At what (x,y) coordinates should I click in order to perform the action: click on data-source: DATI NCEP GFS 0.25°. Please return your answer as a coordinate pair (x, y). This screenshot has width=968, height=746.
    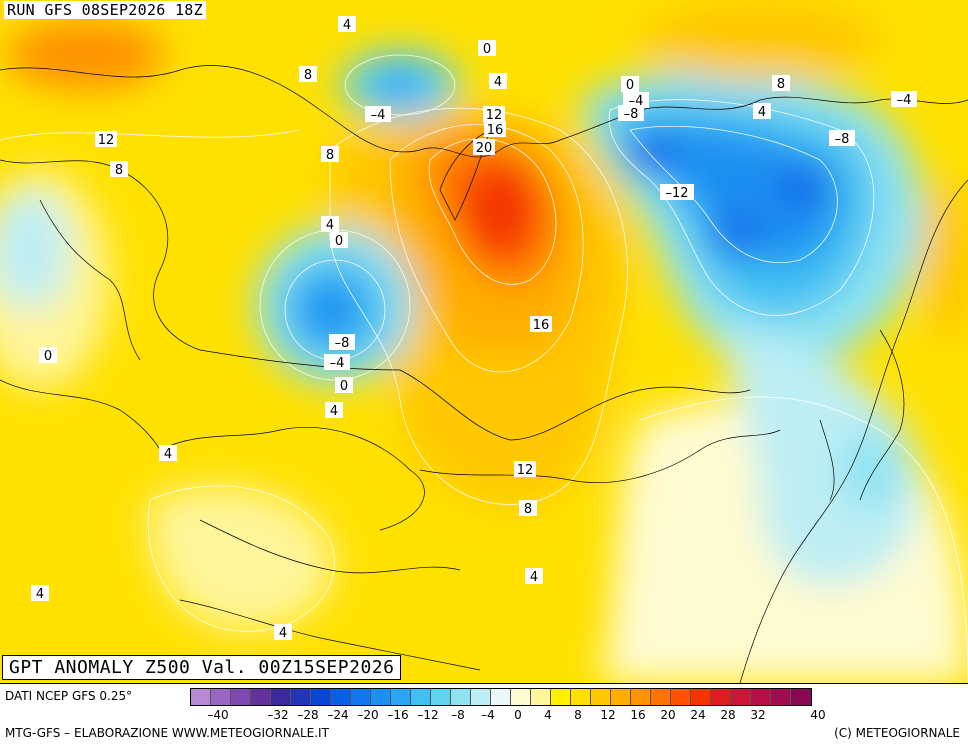
    Looking at the image, I should click on (69, 696).